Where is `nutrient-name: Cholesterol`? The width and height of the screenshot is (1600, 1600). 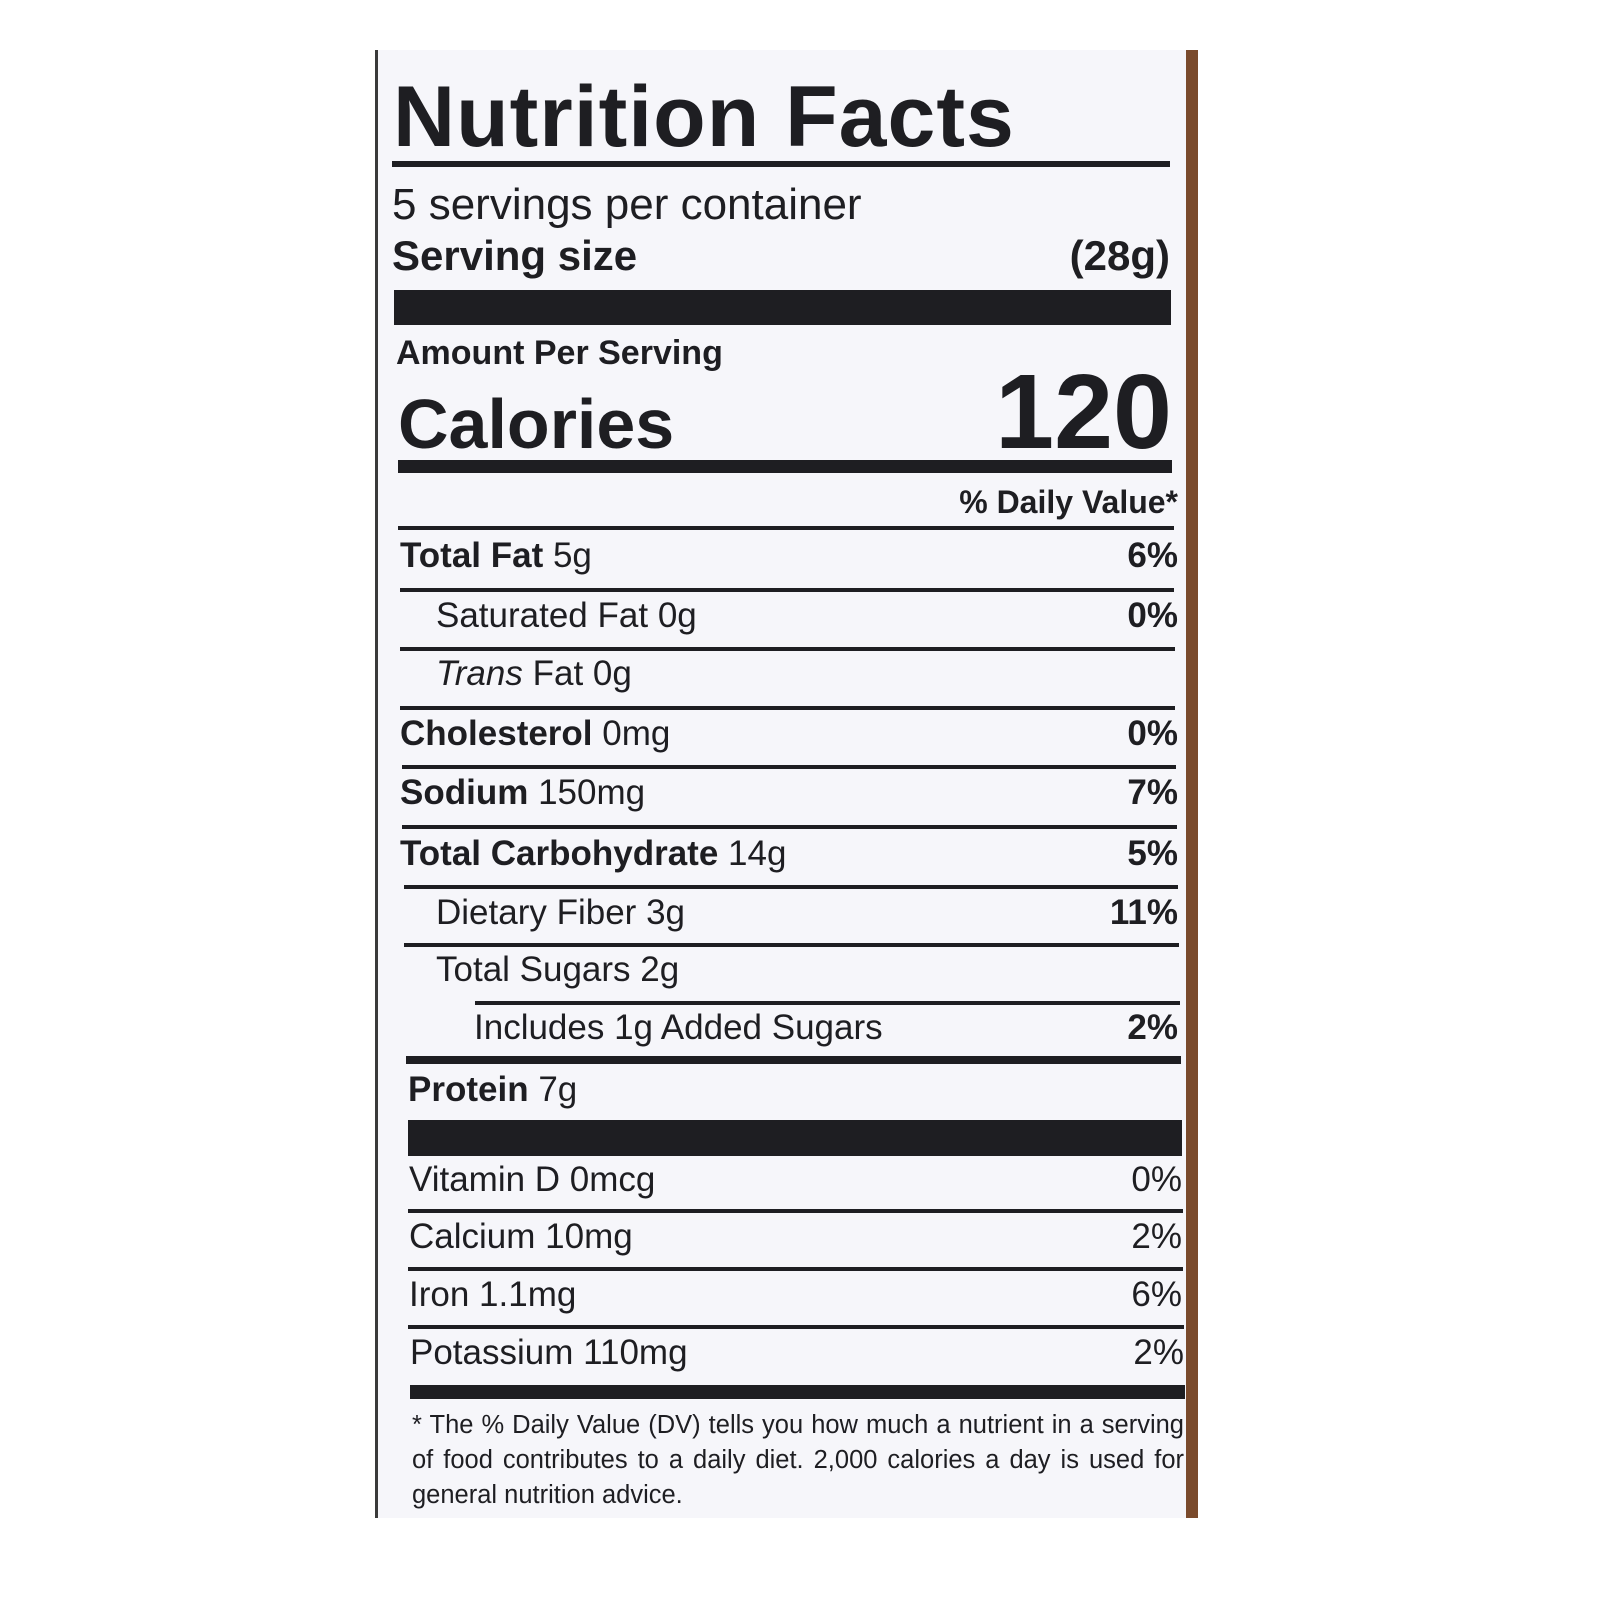 nutrient-name: Cholesterol is located at coordinates (496, 733).